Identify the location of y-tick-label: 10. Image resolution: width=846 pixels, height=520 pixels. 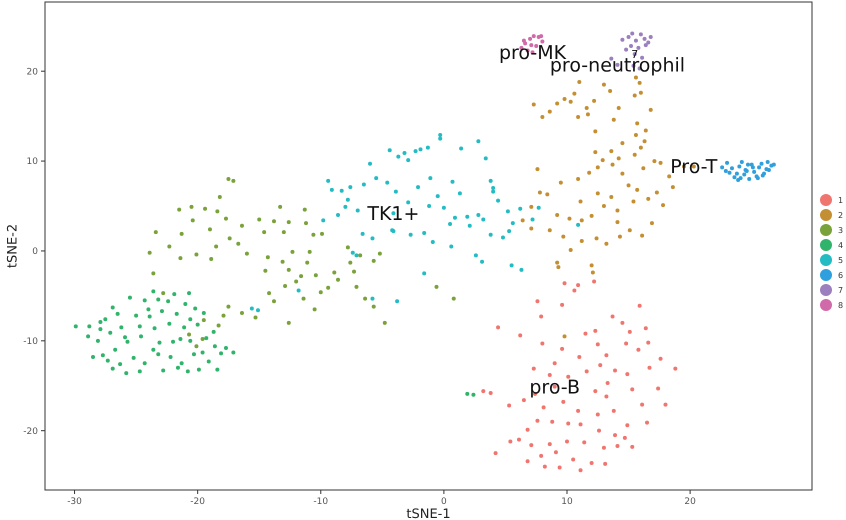
(32, 162).